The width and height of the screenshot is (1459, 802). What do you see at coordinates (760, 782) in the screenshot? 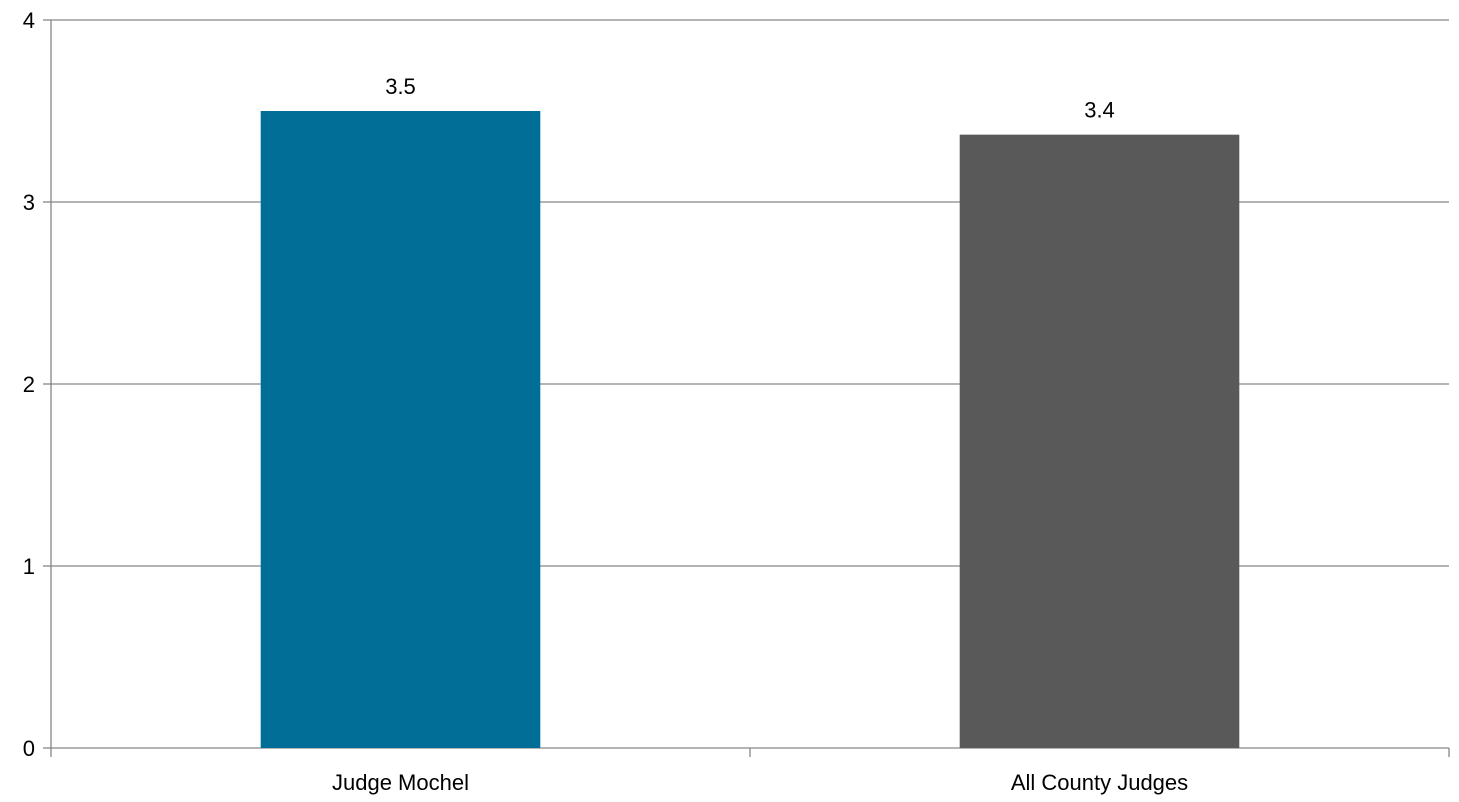
I see `category-labels: Judge Mochel All County Judges` at bounding box center [760, 782].